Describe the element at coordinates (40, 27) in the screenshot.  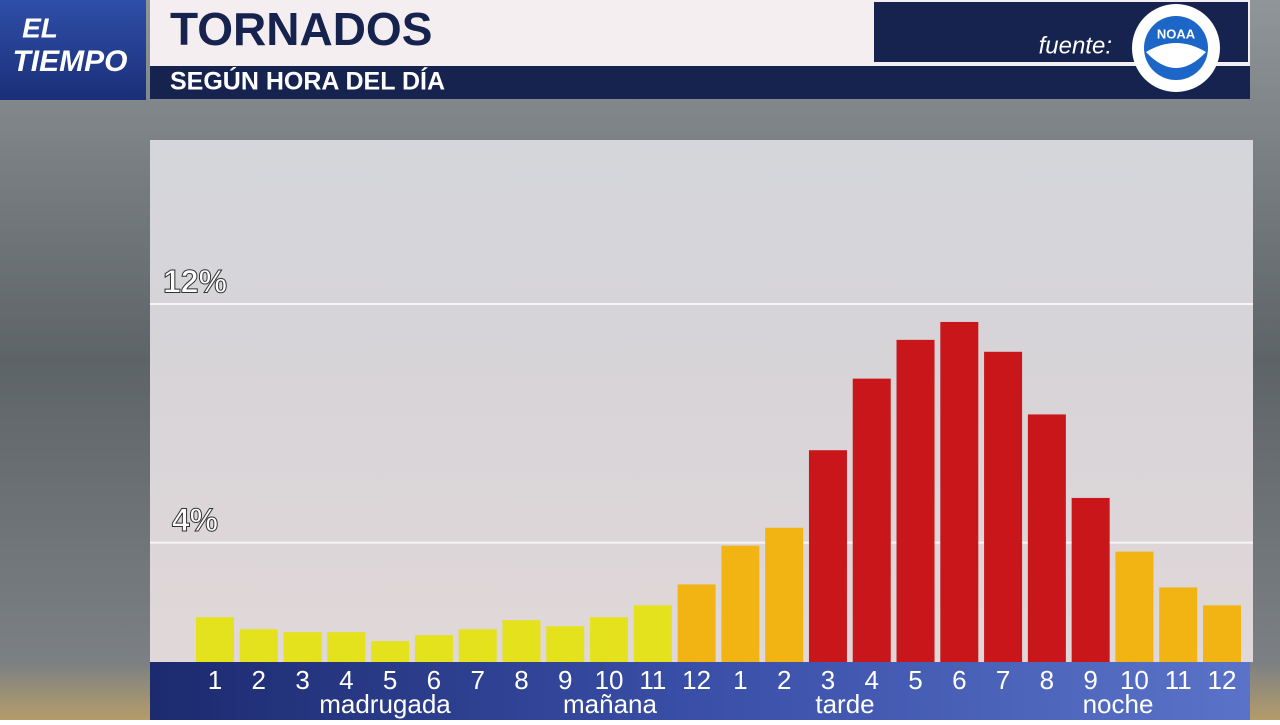
I see `brand: EL` at that location.